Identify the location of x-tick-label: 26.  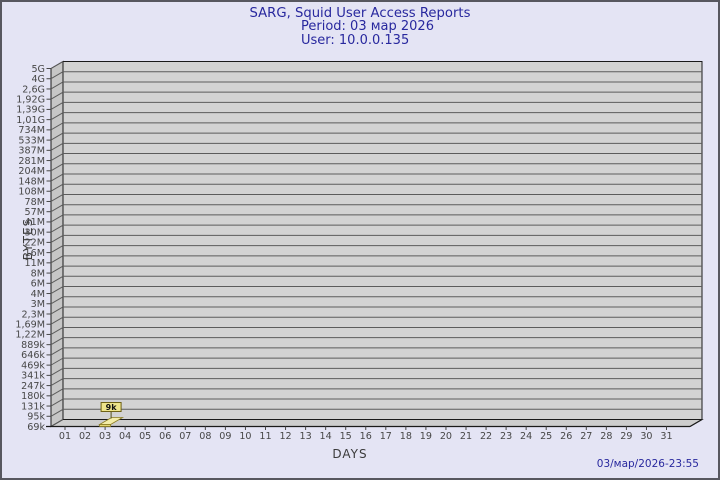
(566, 436).